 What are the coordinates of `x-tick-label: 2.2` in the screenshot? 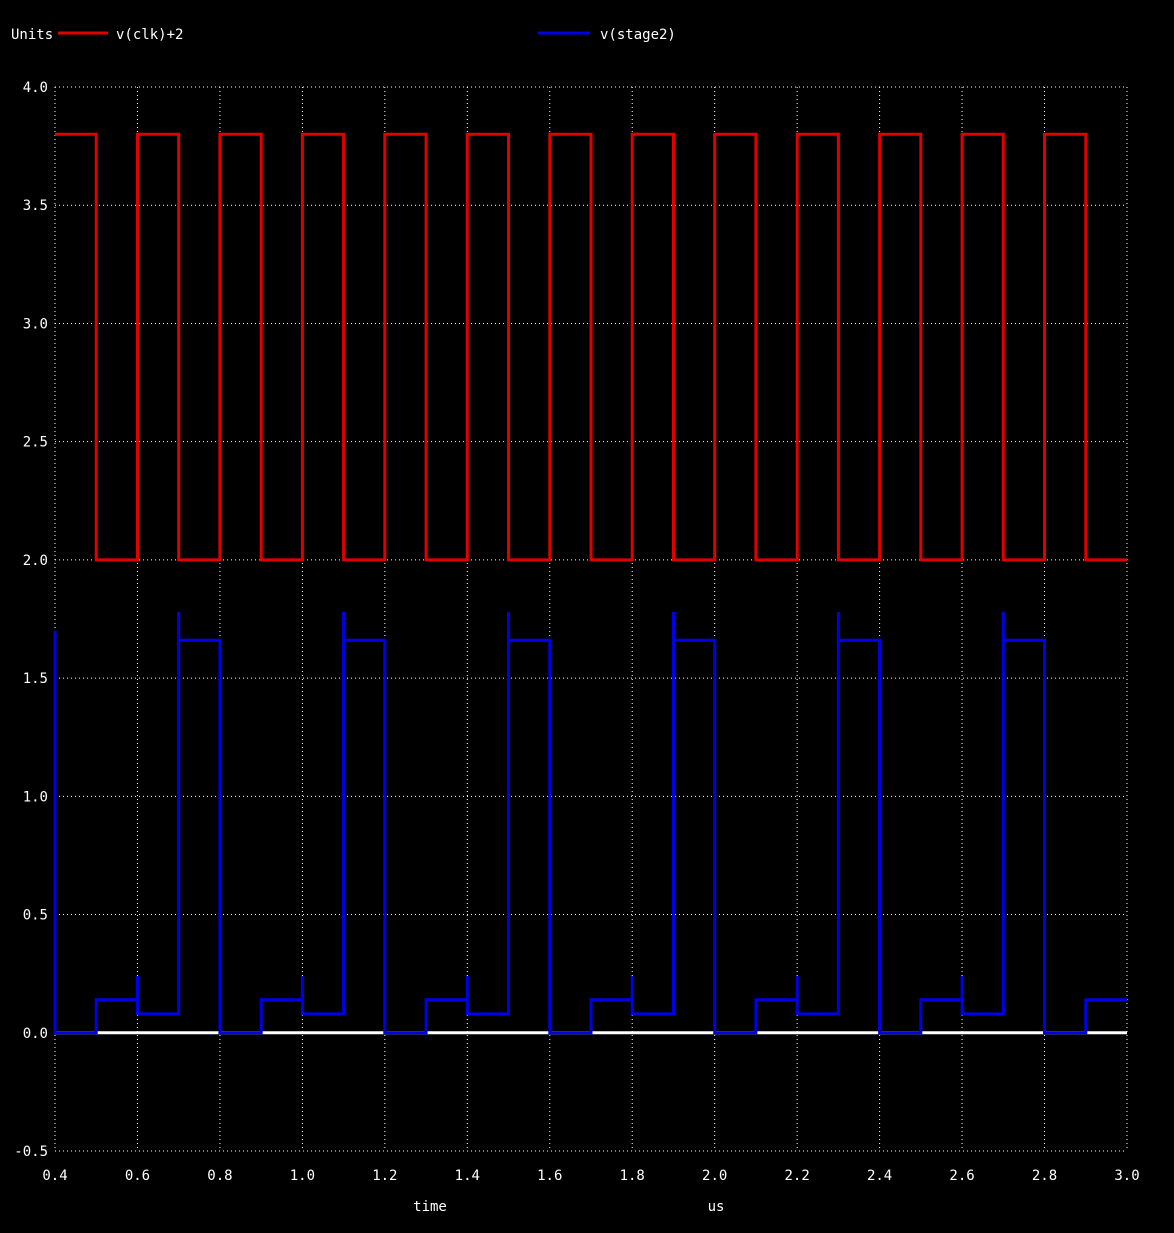 It's located at (797, 1176).